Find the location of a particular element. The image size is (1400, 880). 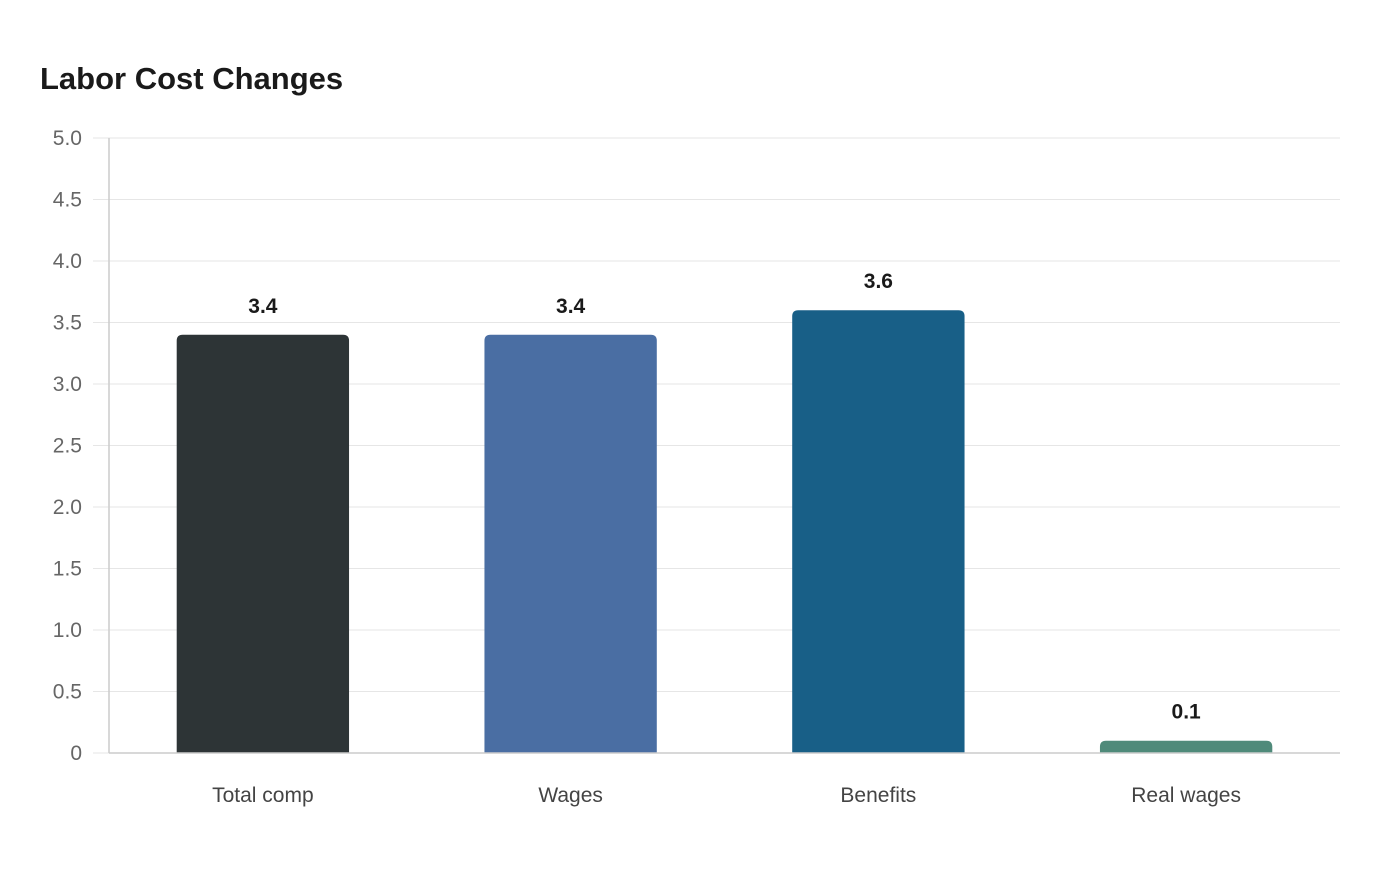

y-tick-label: 2.5 is located at coordinates (67, 446).